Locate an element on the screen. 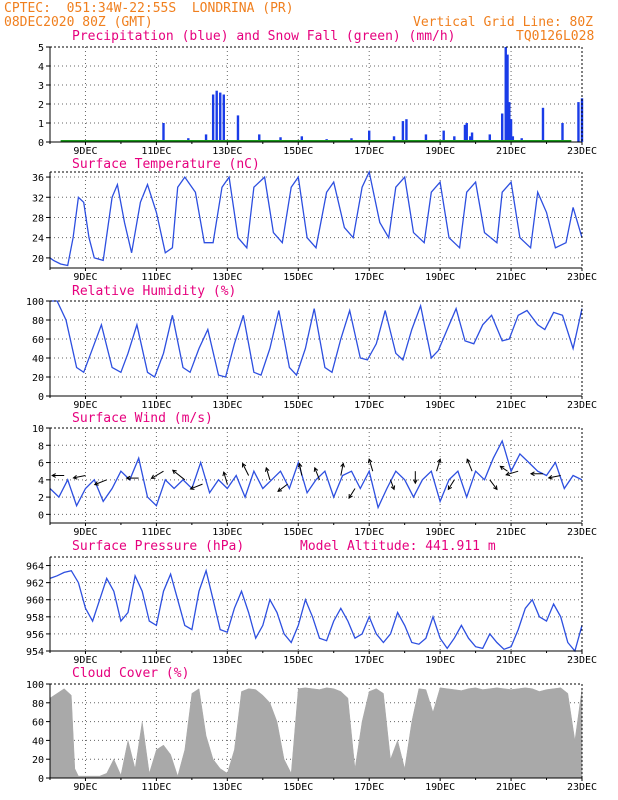 This screenshot has width=618, height=800. wind-ytick-label: 10 is located at coordinates (38, 429).